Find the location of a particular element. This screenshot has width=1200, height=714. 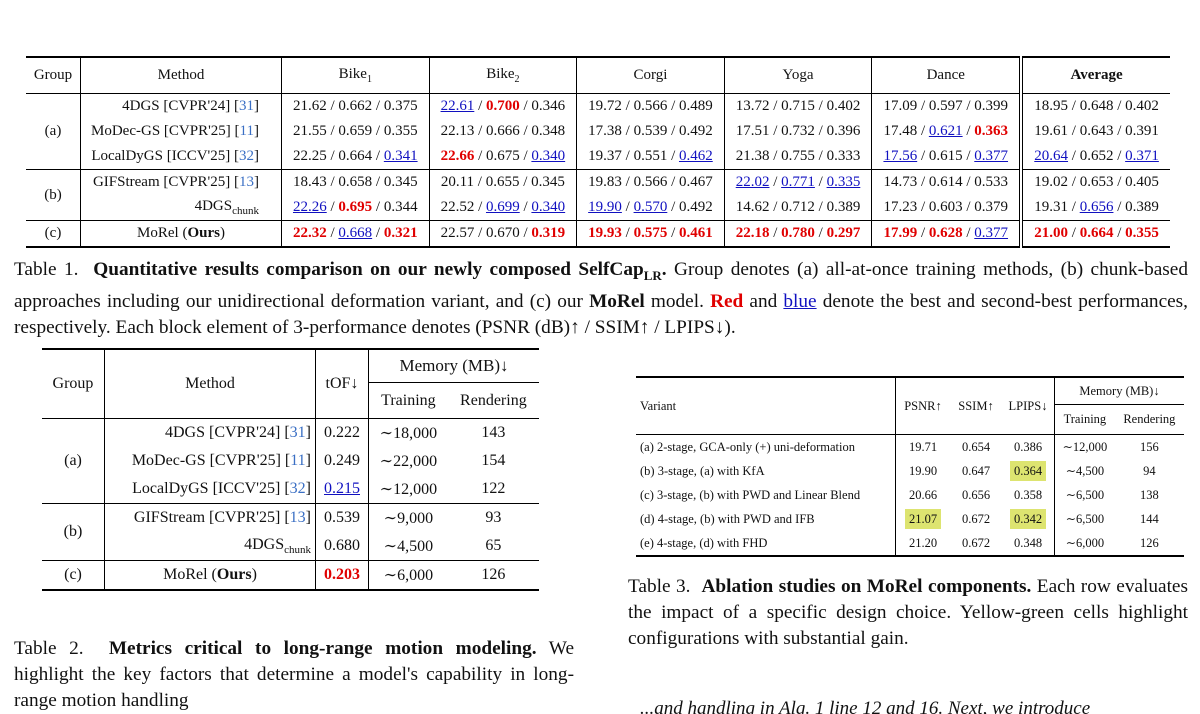

training-memory: ∼4,500 is located at coordinates (407, 546).